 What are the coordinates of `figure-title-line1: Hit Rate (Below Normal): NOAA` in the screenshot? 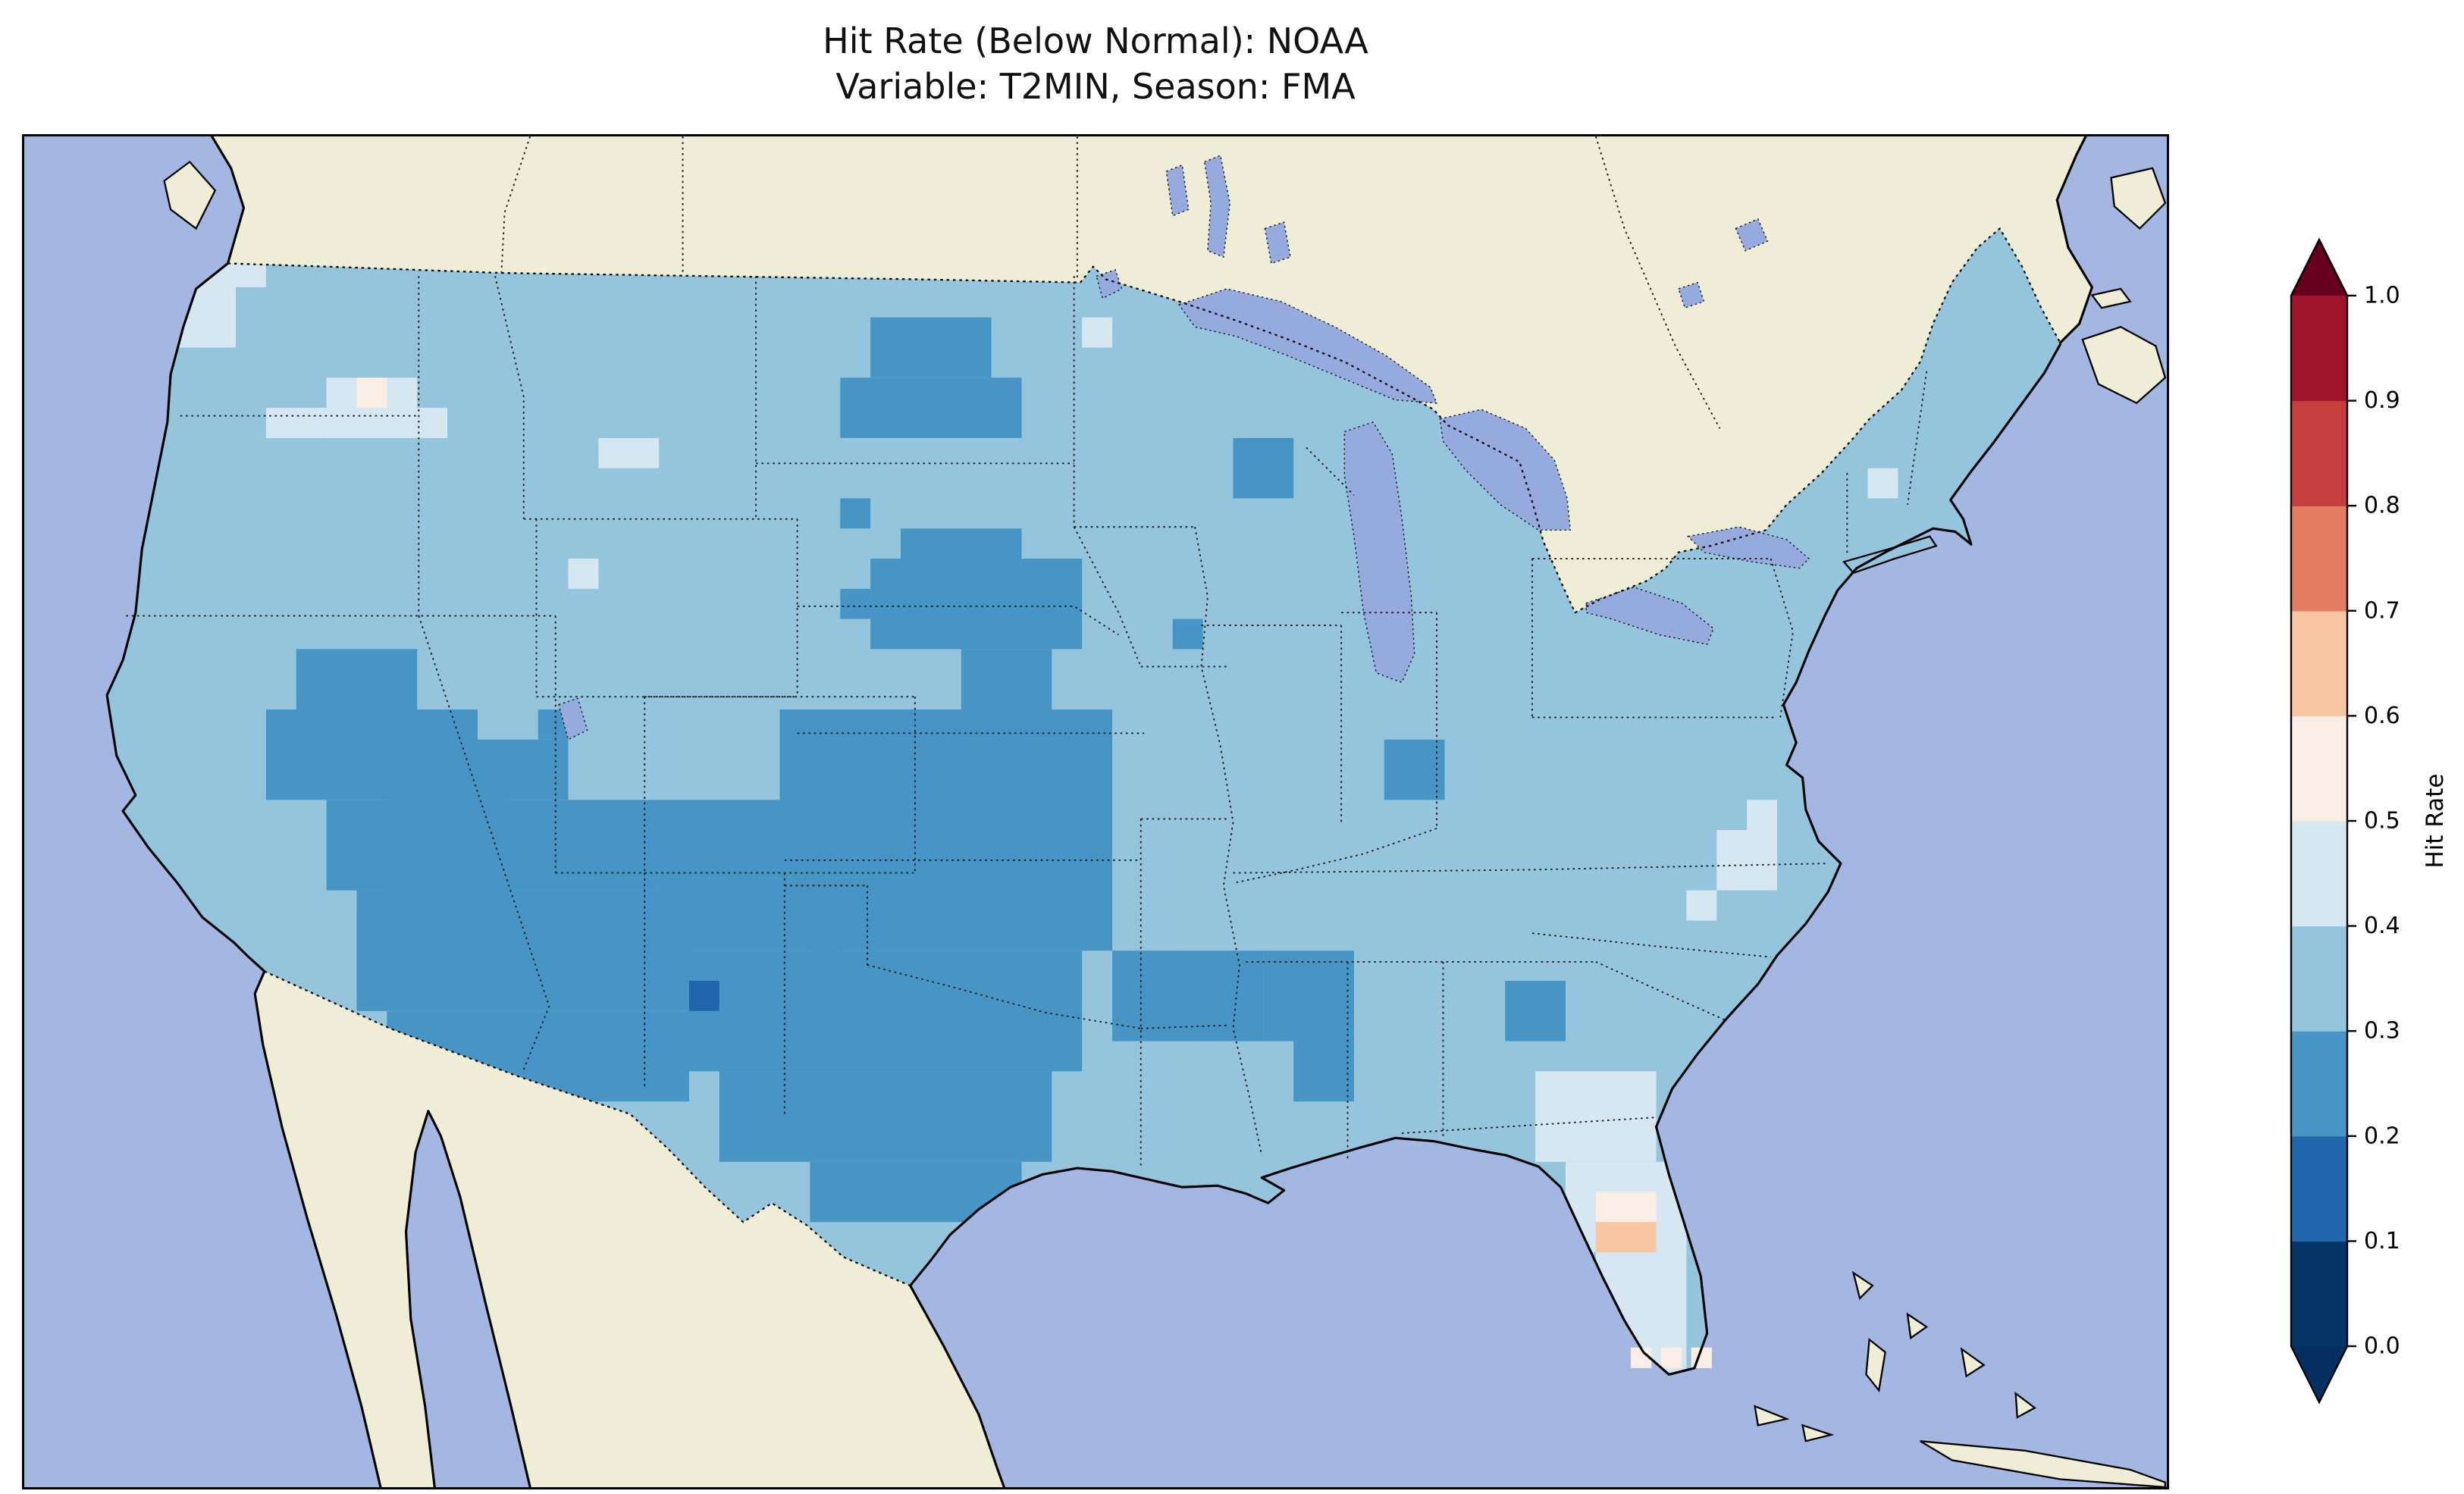 It's located at (1096, 40).